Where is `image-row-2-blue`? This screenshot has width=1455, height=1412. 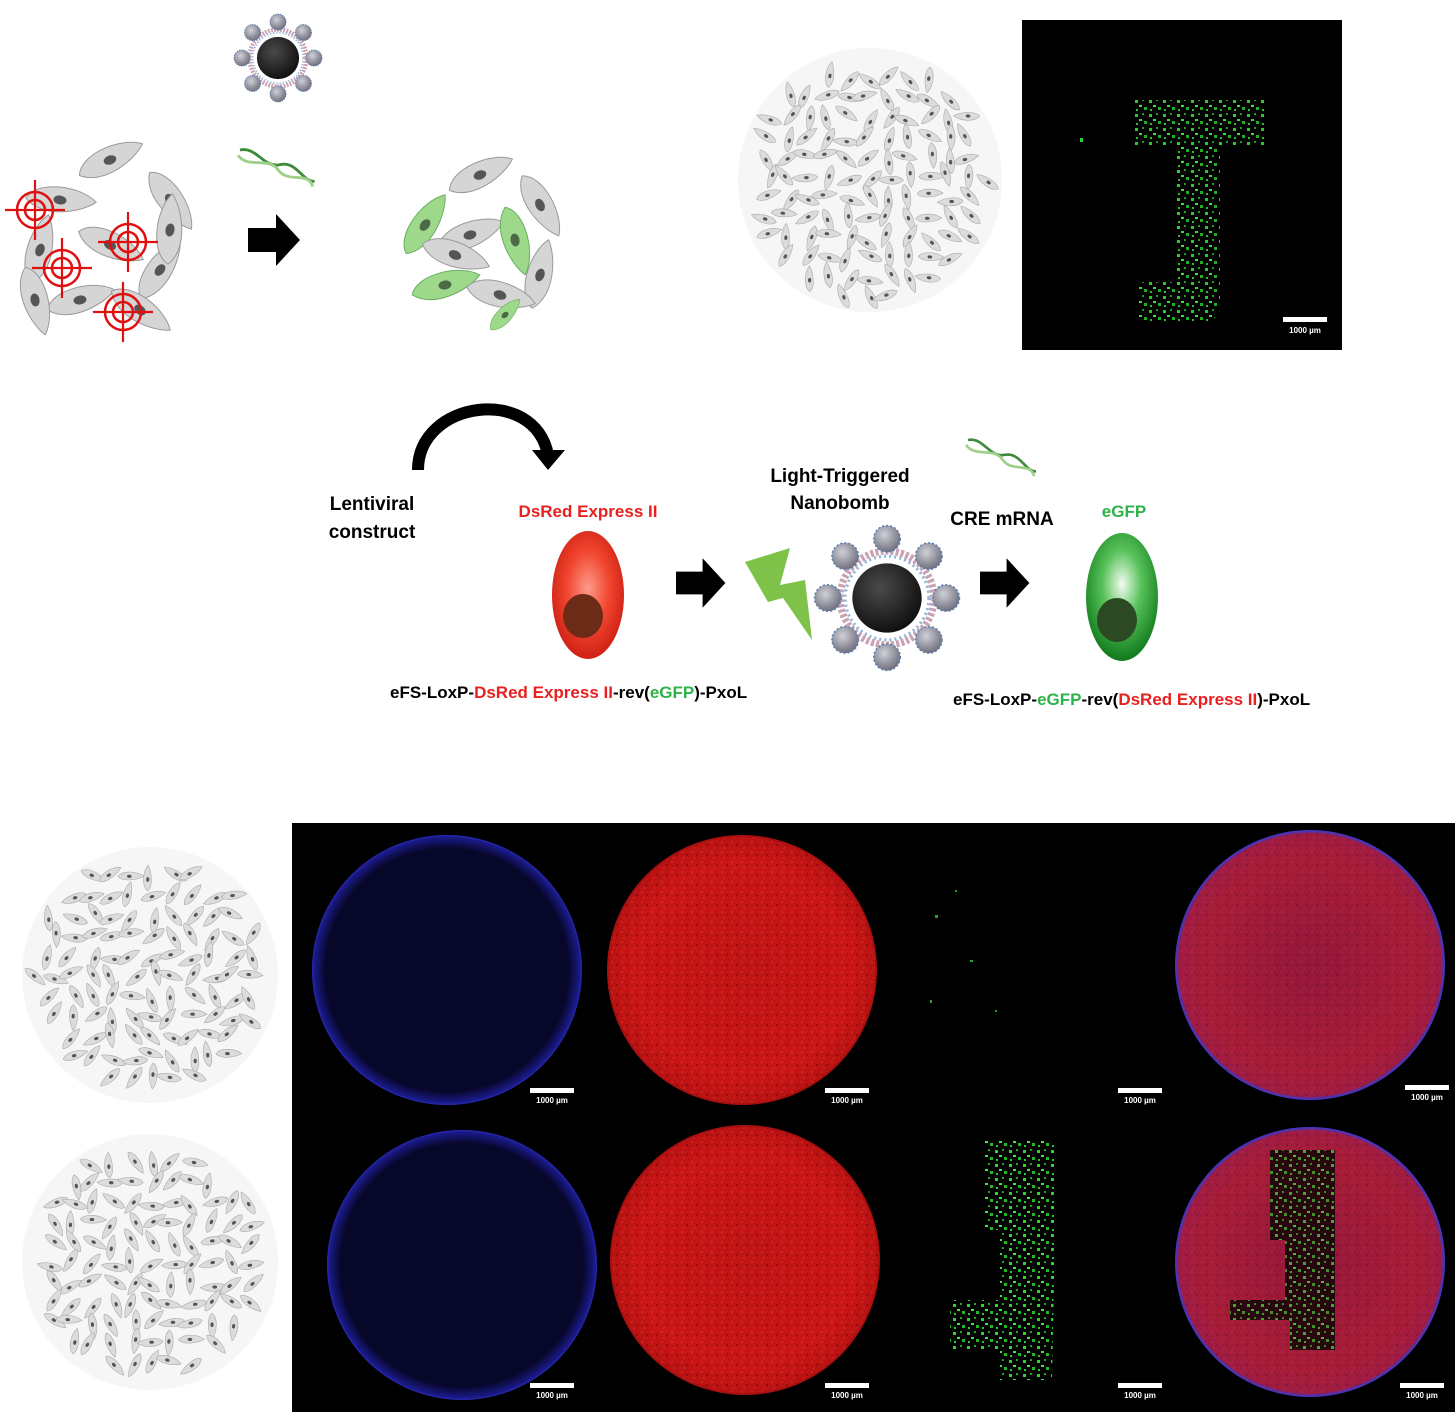
image-row-2-blue is located at coordinates (462, 1265).